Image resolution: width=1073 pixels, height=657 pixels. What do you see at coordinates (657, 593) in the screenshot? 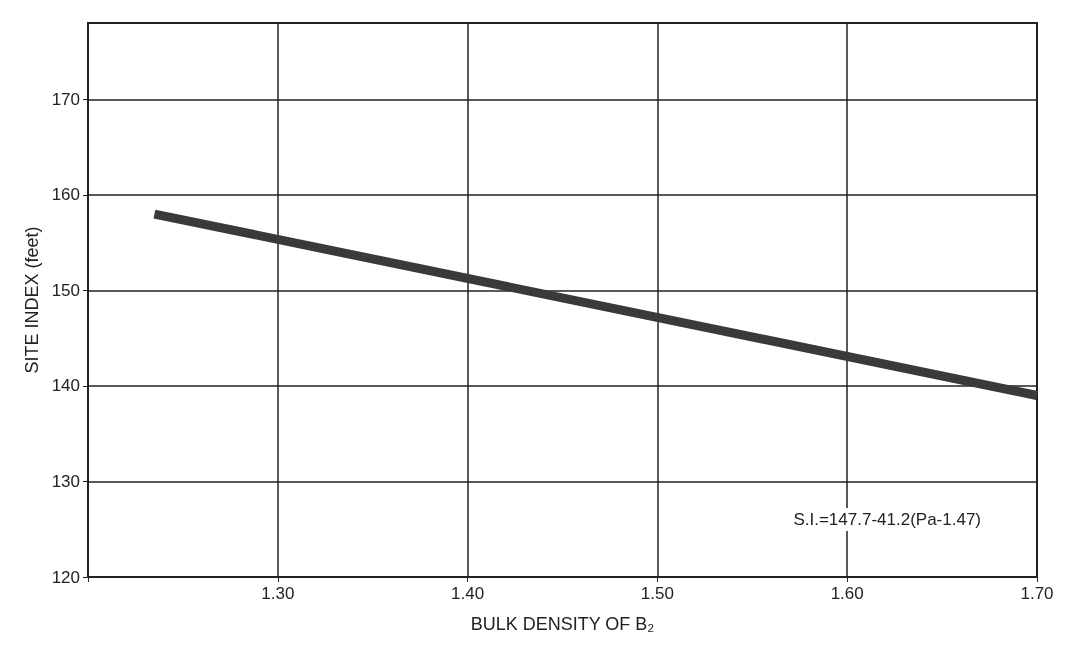
I see `x-tick-label: 1.50` at bounding box center [657, 593].